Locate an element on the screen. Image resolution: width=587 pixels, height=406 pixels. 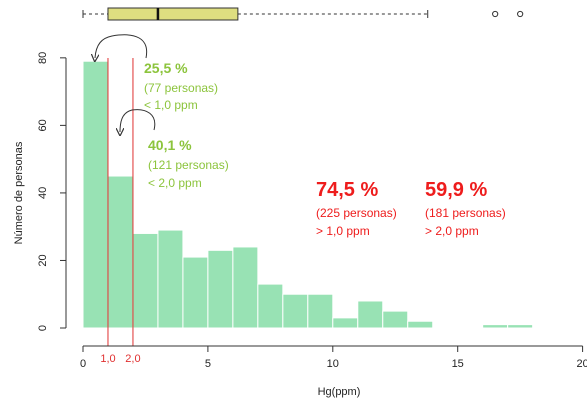
y-tick-label-2: 40 is located at coordinates (43, 193).